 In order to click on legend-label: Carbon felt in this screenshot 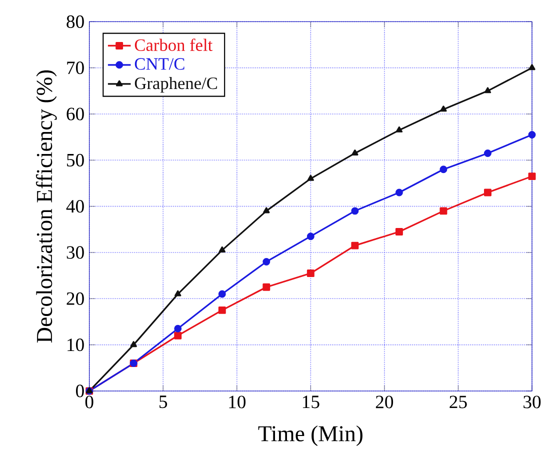, I will do `click(173, 44)`.